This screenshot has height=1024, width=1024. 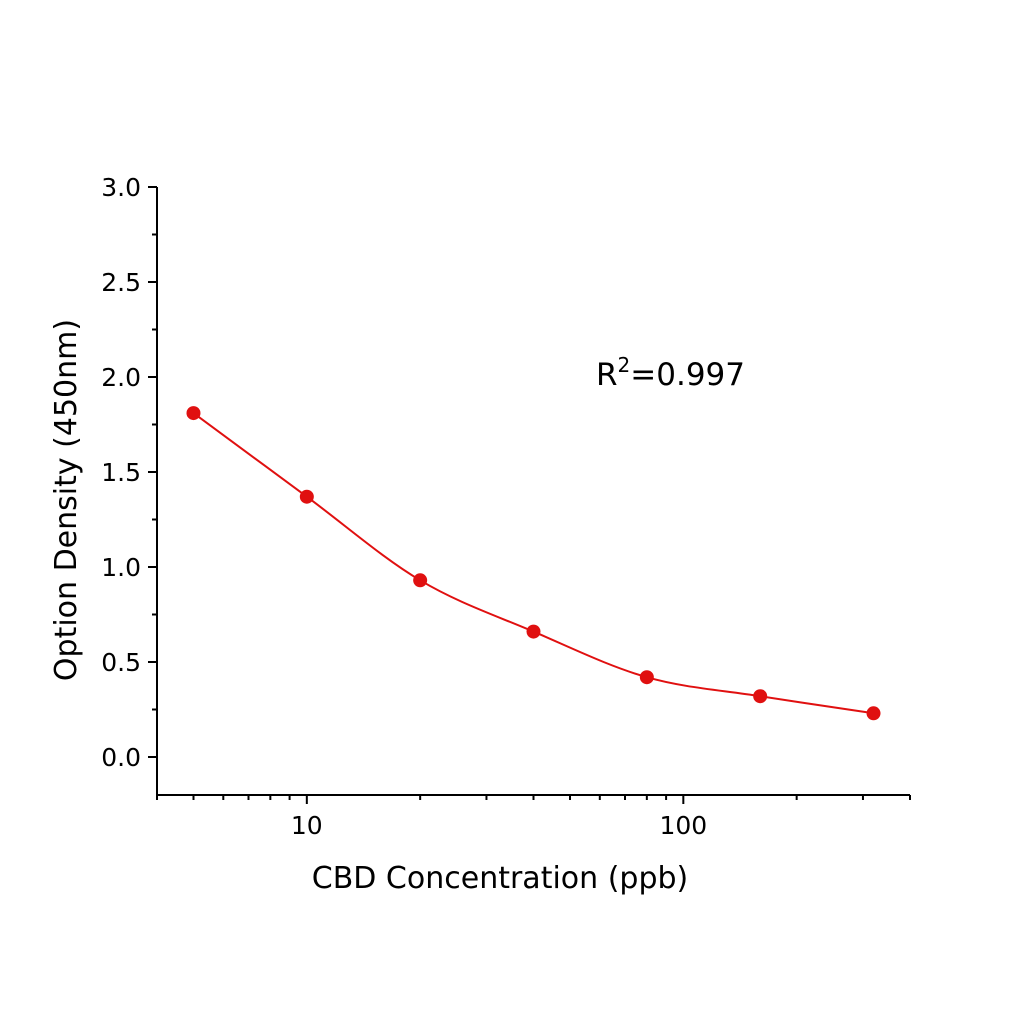 I want to click on y-tick-label: 1.0, so click(x=121, y=567).